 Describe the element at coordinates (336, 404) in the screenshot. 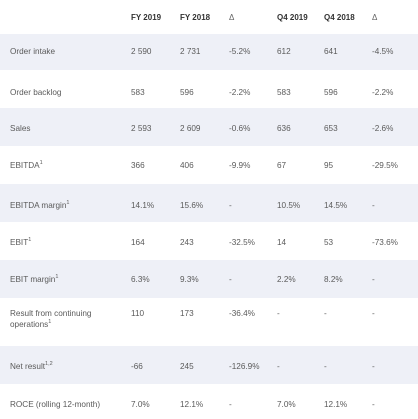

I see `q4-2018-cell: 12.1%` at that location.